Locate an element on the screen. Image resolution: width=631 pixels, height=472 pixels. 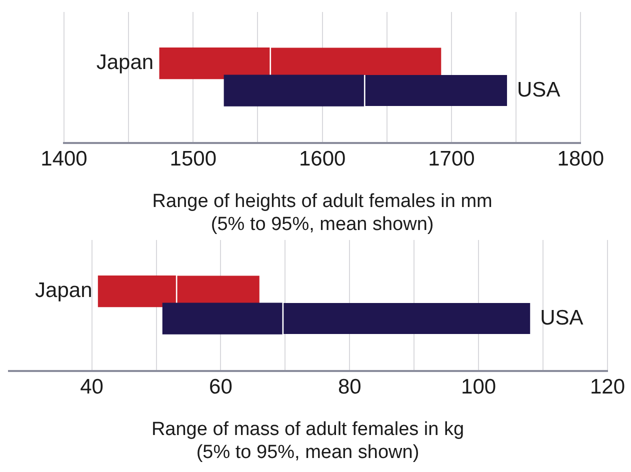
x-tick-label: 1400 is located at coordinates (64, 159).